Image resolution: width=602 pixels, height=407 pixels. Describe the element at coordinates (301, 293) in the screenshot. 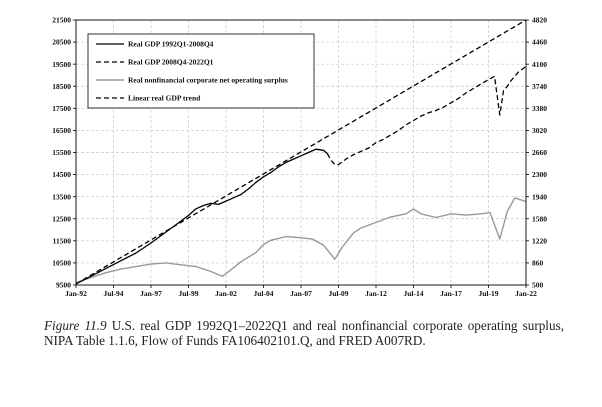

I see `x-tick-label: Jan-07` at that location.